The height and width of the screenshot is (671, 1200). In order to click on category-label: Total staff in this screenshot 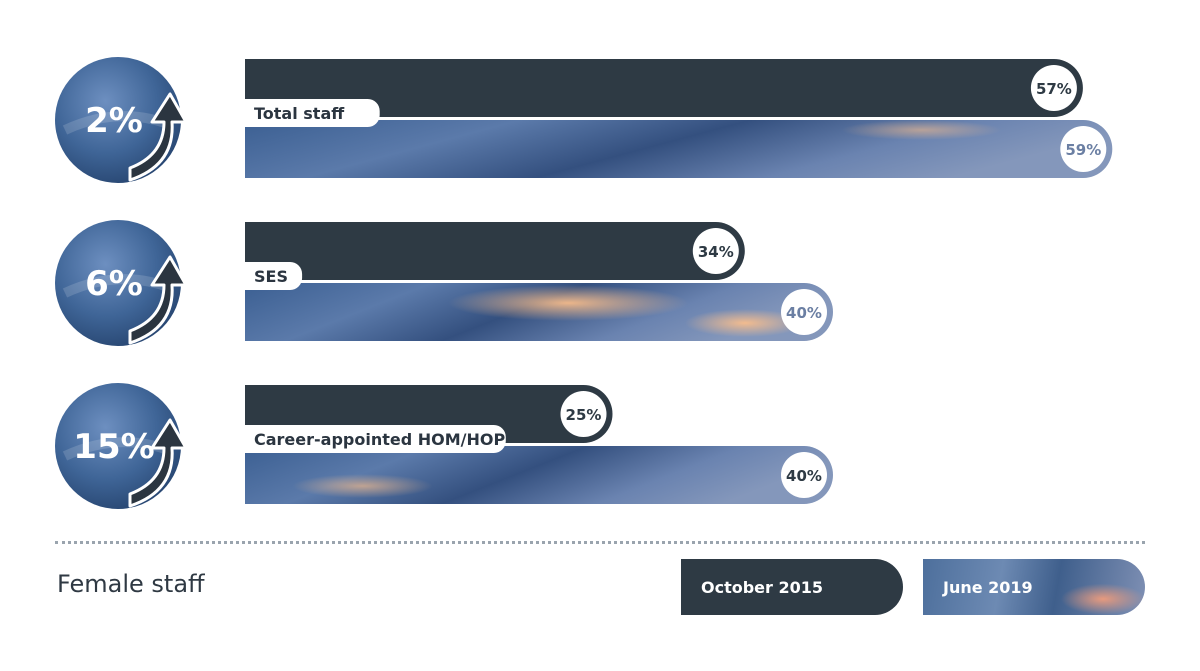, I will do `click(299, 113)`.